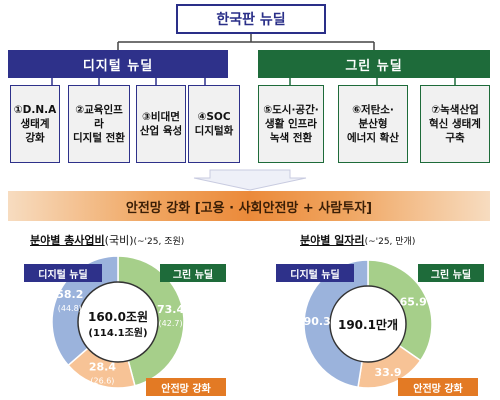 The height and width of the screenshot is (400, 500). What do you see at coordinates (70, 308) in the screenshot?
I see `budget-sub-value-digital: (44.8)` at bounding box center [70, 308].